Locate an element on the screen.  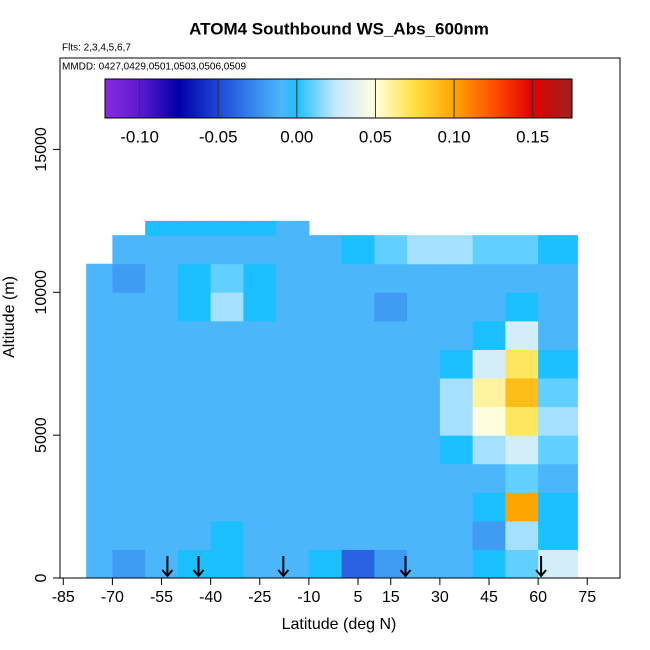
colorbar-tick-label: 0.10 is located at coordinates (454, 136).